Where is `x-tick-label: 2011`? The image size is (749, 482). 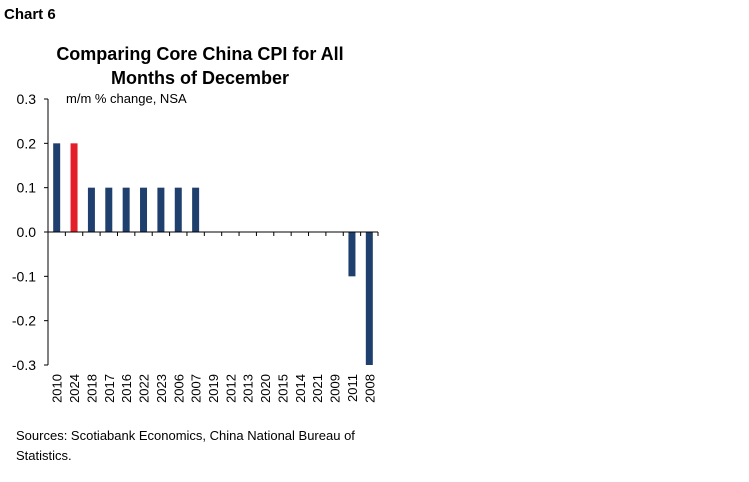
x-tick-label: 2011 is located at coordinates (352, 388).